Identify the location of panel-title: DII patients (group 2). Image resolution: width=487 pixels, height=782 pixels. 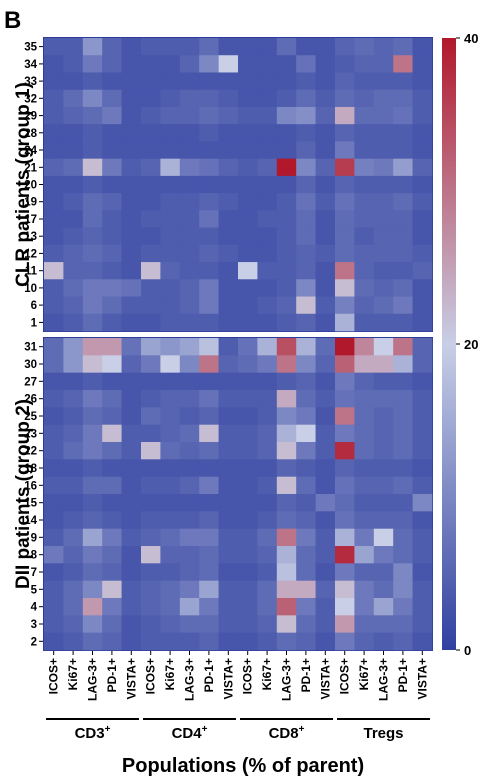
(23, 494).